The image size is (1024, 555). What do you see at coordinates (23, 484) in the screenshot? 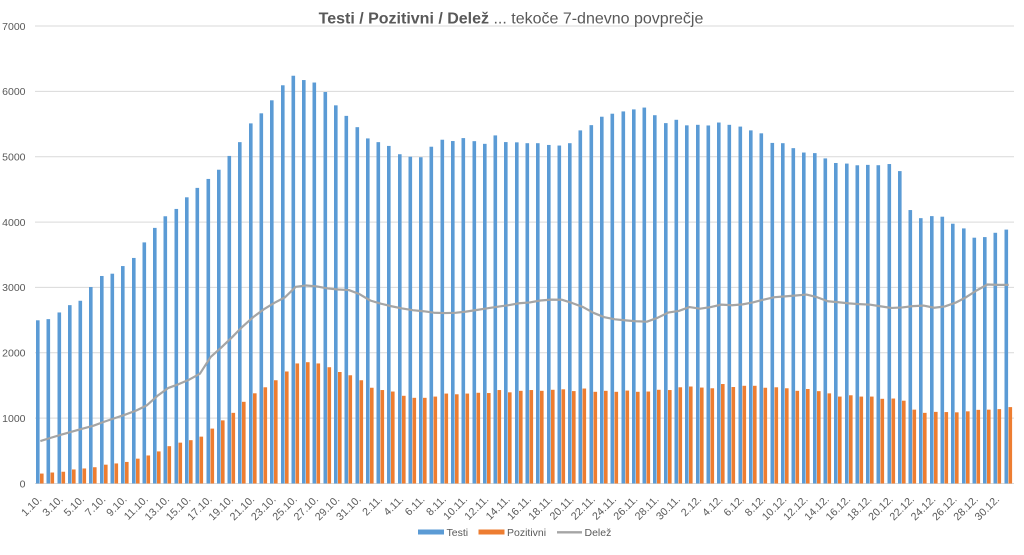
I see `svg-text: 0` at bounding box center [23, 484].